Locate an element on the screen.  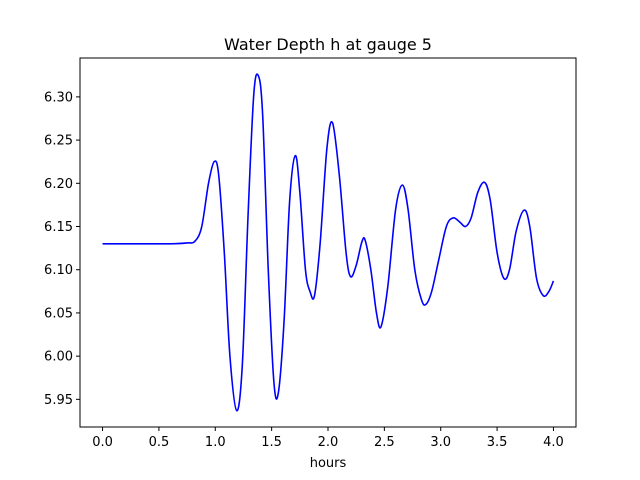
x-tick-label: 2.0 is located at coordinates (328, 442).